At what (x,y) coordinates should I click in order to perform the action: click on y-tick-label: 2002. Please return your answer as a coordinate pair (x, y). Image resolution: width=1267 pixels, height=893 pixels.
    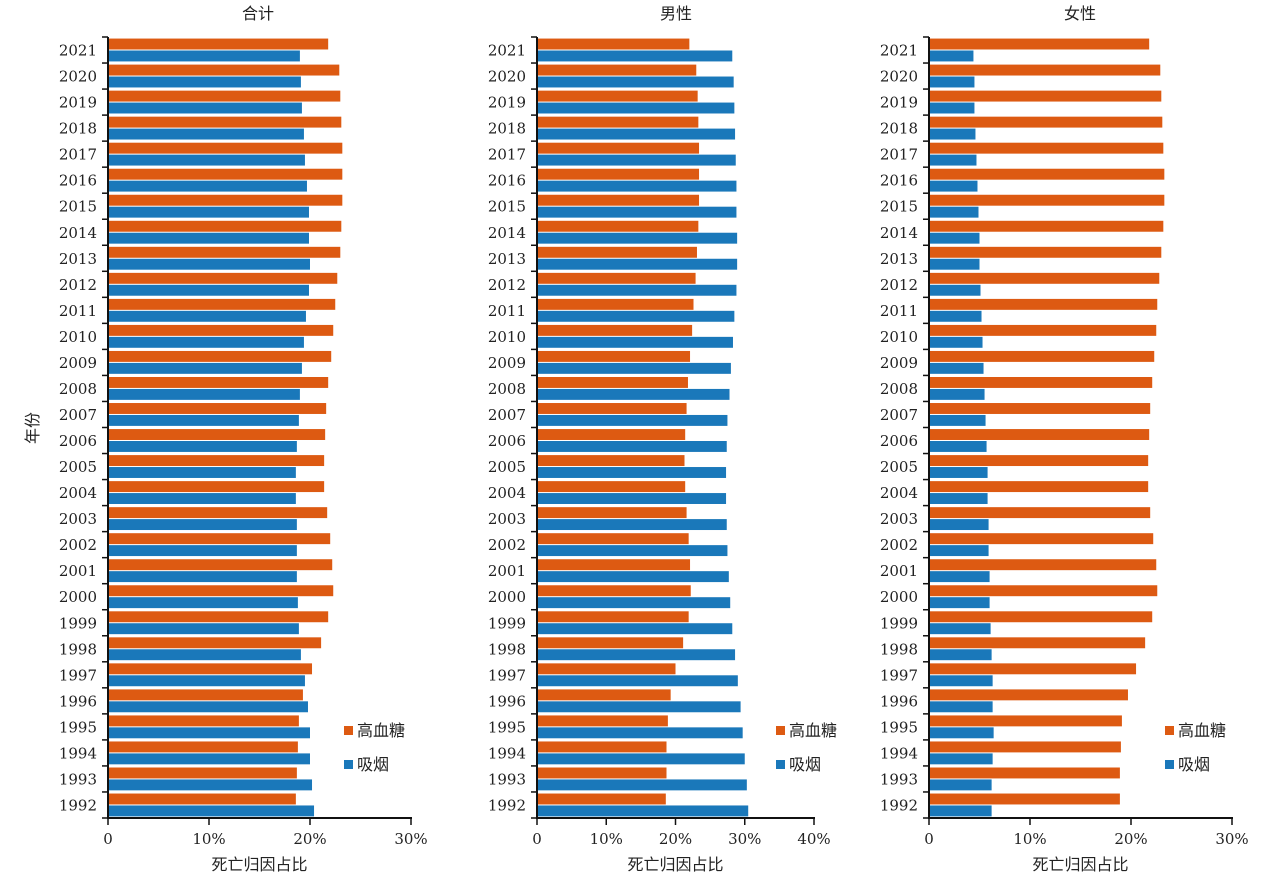
    Looking at the image, I should click on (507, 545).